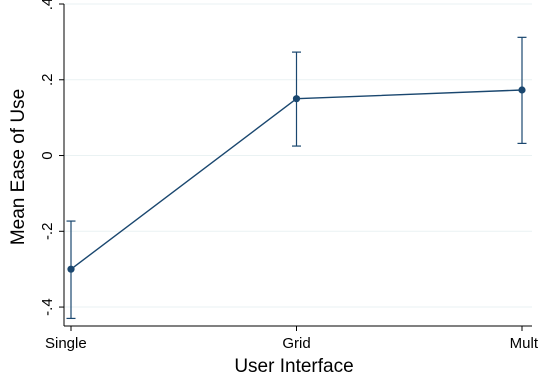 Image resolution: width=538 pixels, height=378 pixels. What do you see at coordinates (47, 80) in the screenshot?
I see `y-tick-label: .2` at bounding box center [47, 80].